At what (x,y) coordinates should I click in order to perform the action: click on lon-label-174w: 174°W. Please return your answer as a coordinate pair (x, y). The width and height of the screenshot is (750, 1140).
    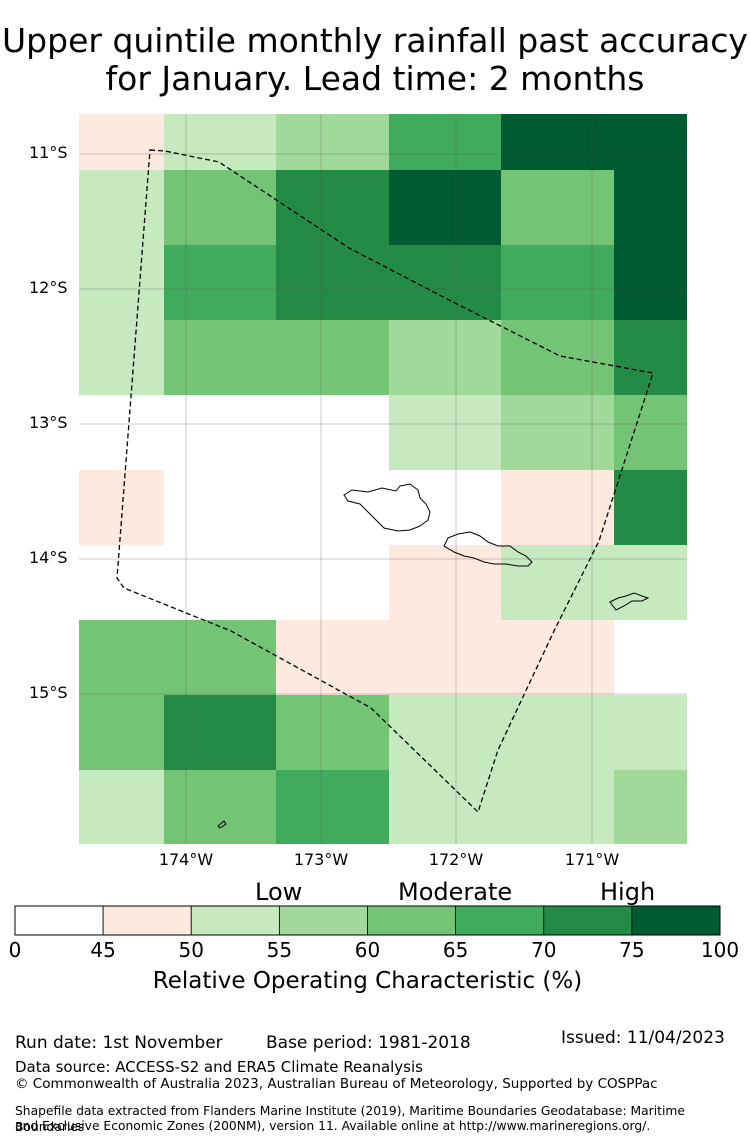
    Looking at the image, I should click on (186, 859).